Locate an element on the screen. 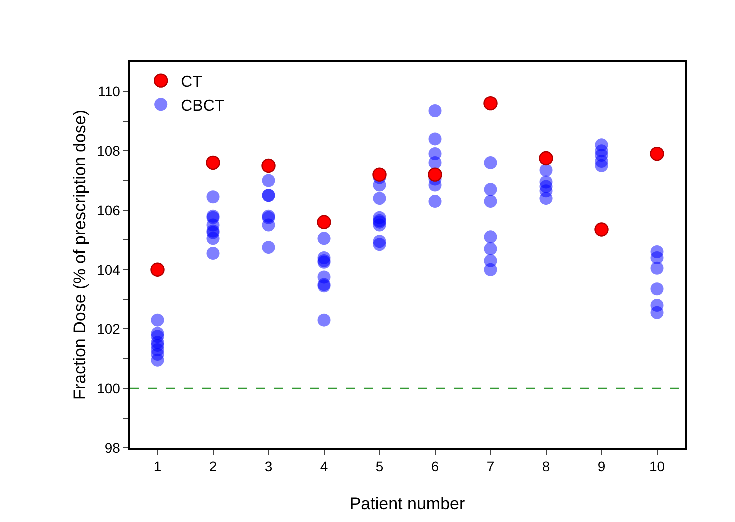 The height and width of the screenshot is (522, 735). y-tick-label: 108 is located at coordinates (109, 150).